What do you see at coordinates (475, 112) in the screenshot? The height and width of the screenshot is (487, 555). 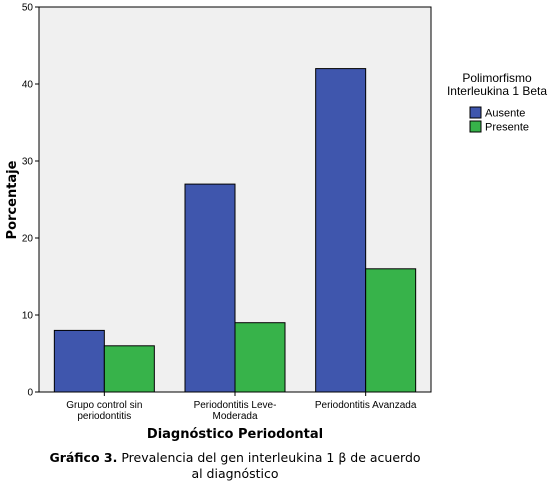 I see `legend-swatch-ausente` at bounding box center [475, 112].